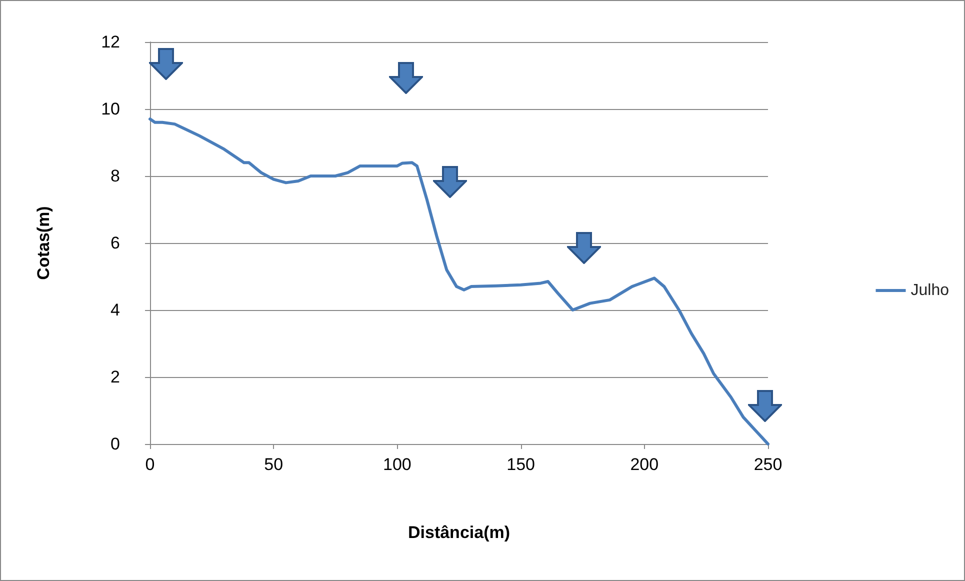 This screenshot has width=965, height=581. I want to click on y-tick-label: 12, so click(110, 42).